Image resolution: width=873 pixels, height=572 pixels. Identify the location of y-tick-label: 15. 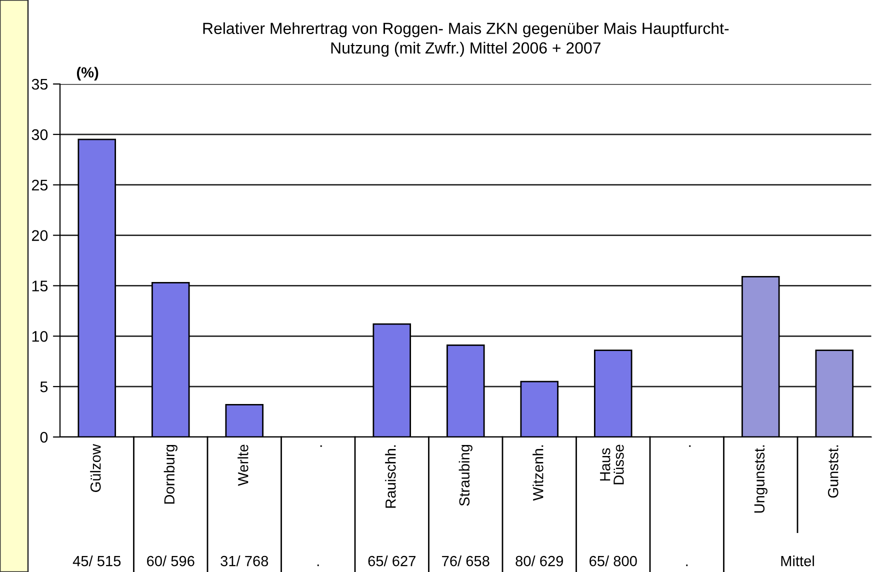
(40, 286).